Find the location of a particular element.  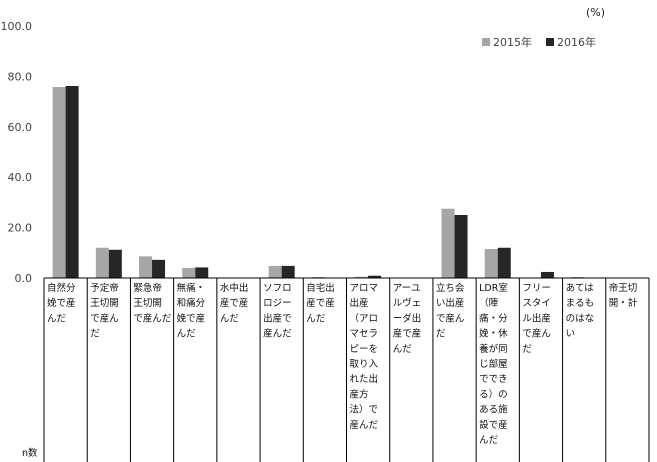

category-label-line: 産んだ is located at coordinates (277, 334).